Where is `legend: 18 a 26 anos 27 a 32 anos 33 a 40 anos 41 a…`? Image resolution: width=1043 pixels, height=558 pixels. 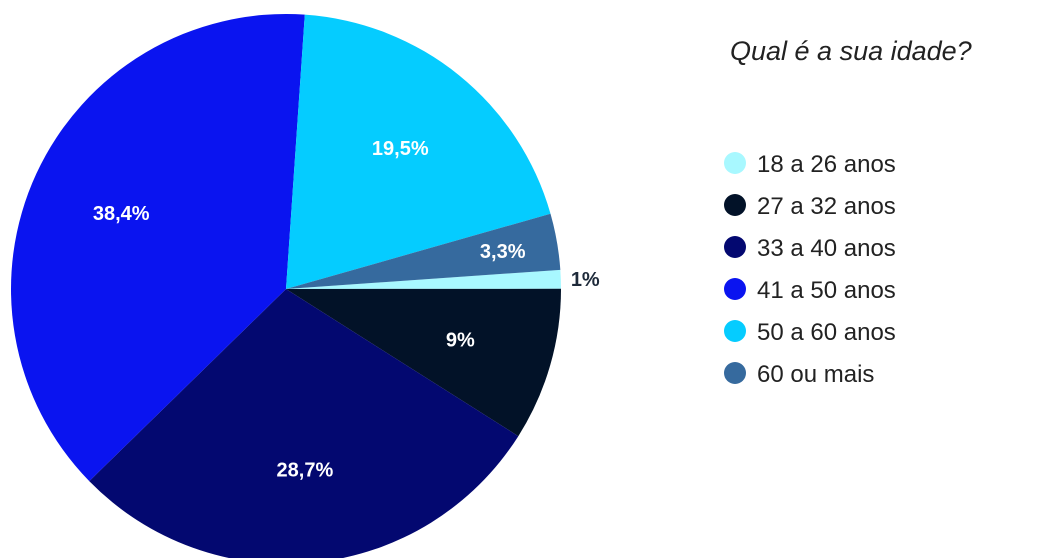
legend: 18 a 26 anos 27 a 32 anos 33 a 40 anos 41 a… is located at coordinates (810, 269).